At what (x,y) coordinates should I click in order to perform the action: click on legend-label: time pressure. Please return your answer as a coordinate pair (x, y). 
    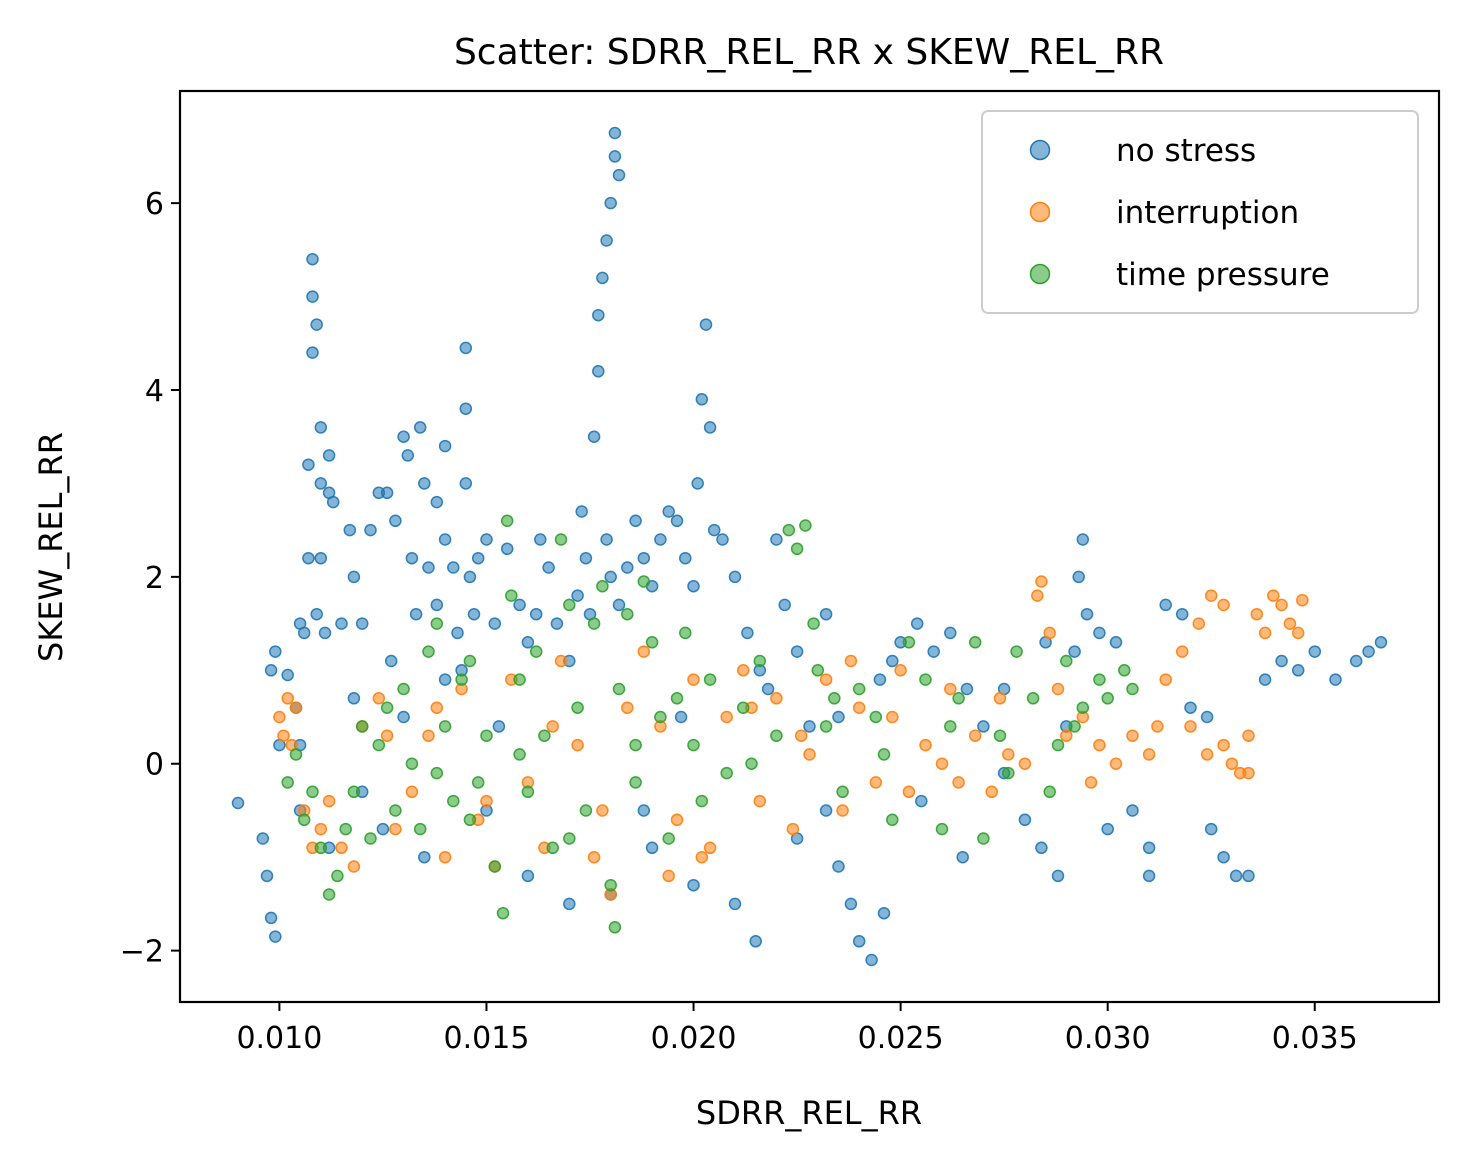
    Looking at the image, I should click on (1223, 275).